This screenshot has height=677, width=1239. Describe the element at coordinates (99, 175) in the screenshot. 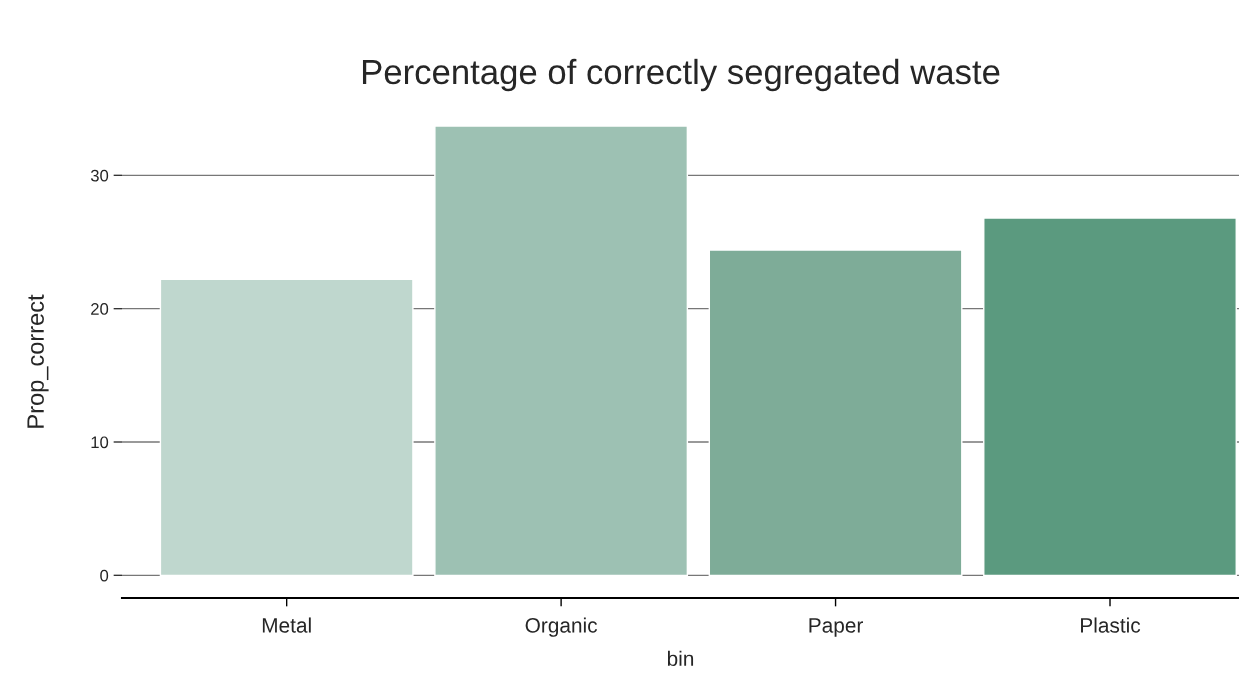

I see `y-tick-label: 30` at that location.